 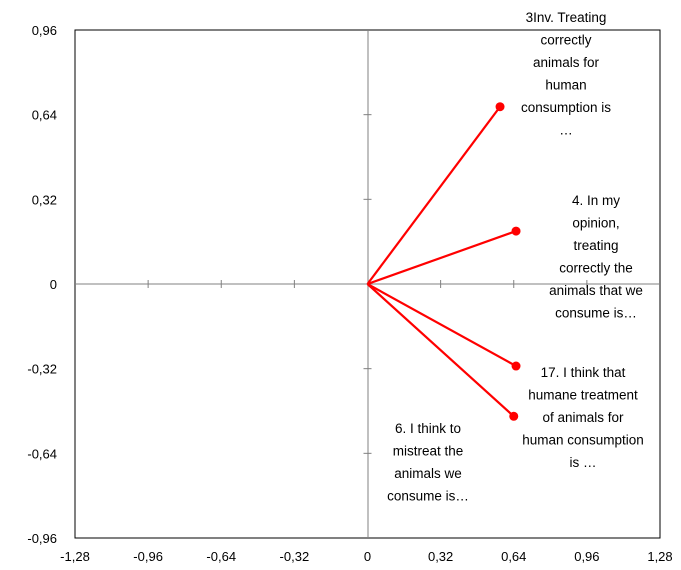 I want to click on x-tick-label: 0,96, so click(x=586, y=556).